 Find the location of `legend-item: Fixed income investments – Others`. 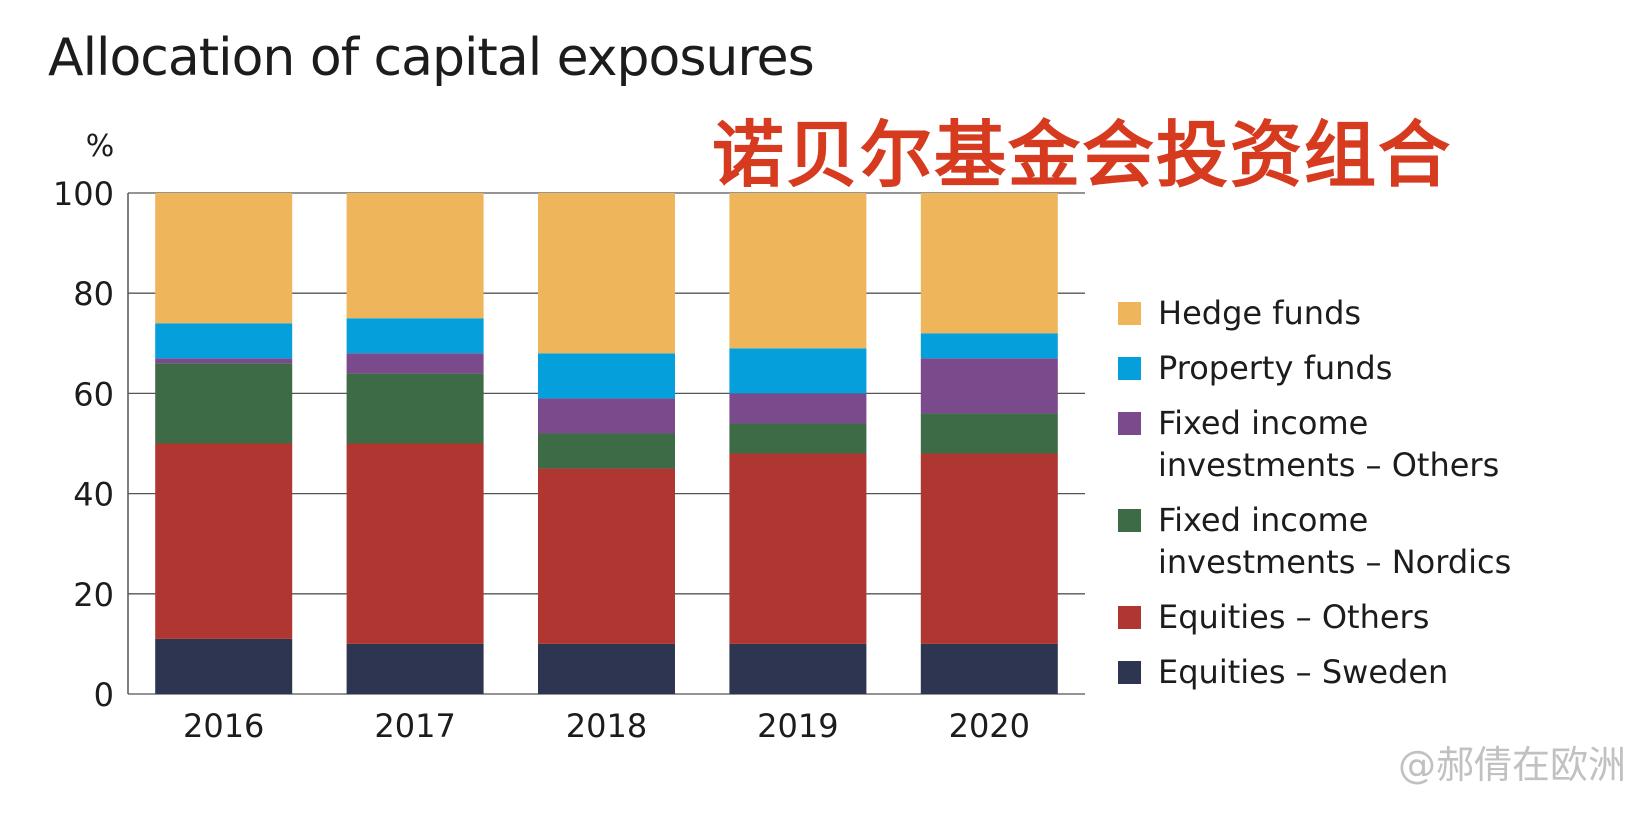

legend-item: Fixed income investments – Others is located at coordinates (1368, 444).